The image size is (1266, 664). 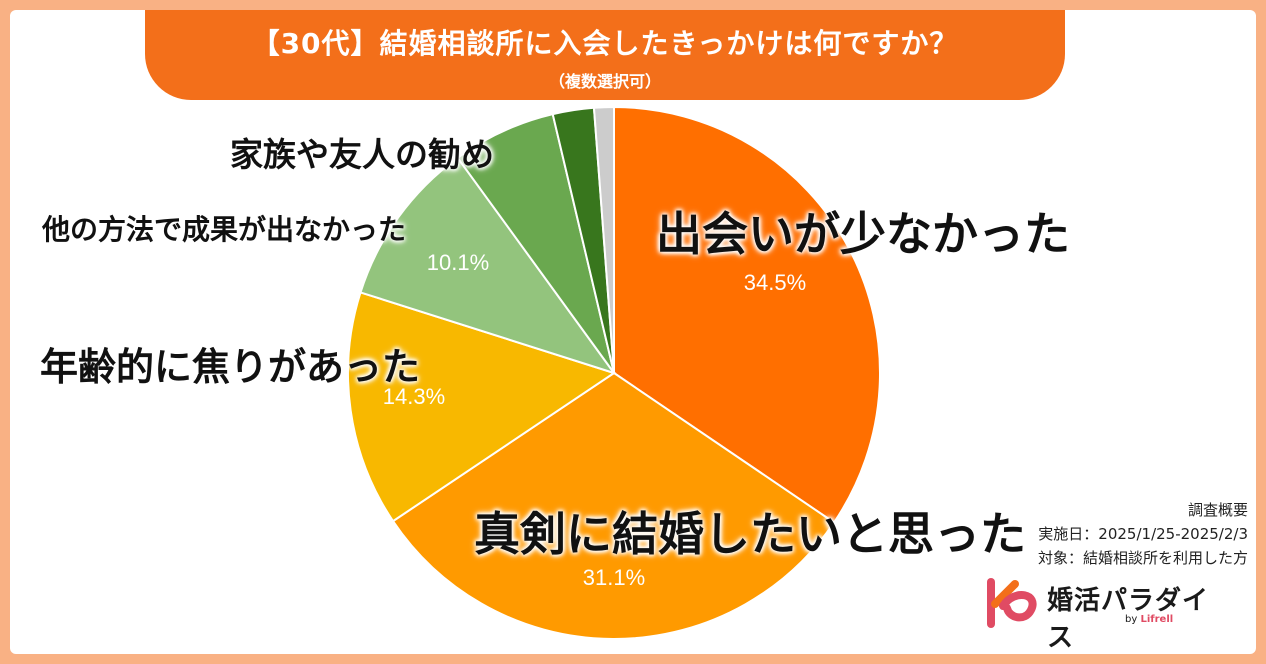 I want to click on survey-target: 対象：結婚相談所を利用した方, so click(x=1142, y=558).